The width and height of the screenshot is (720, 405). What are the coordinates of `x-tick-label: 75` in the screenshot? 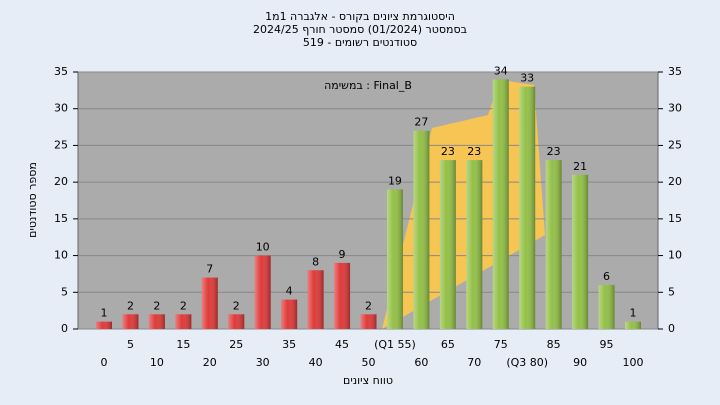 It's located at (501, 344).